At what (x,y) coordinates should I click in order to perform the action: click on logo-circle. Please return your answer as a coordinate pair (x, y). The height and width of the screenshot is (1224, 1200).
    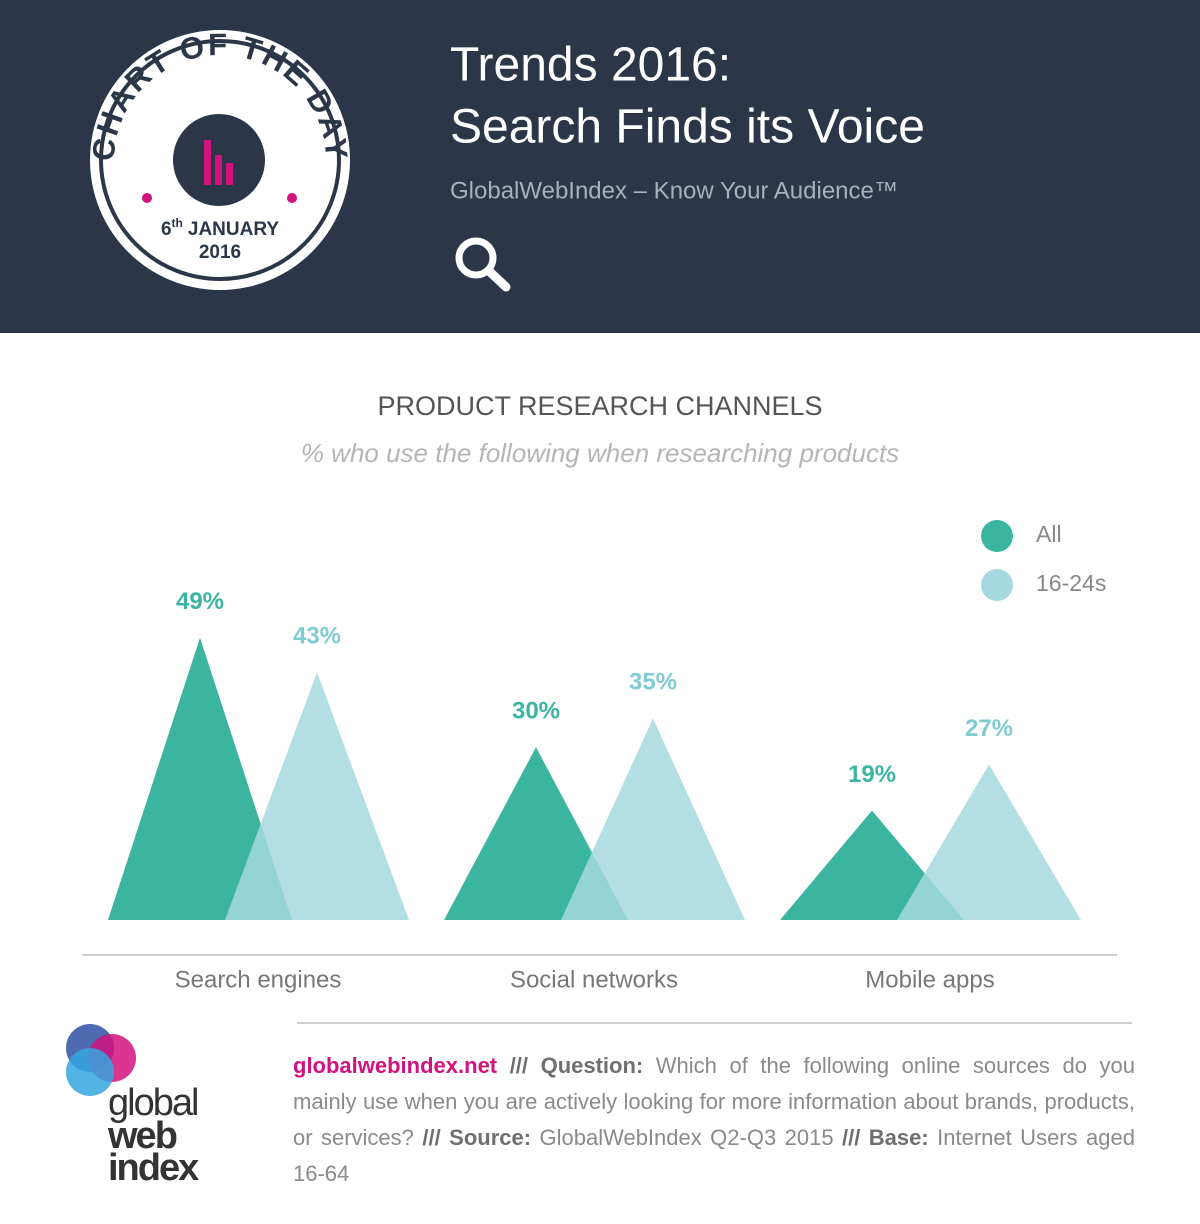
    Looking at the image, I should click on (90, 1072).